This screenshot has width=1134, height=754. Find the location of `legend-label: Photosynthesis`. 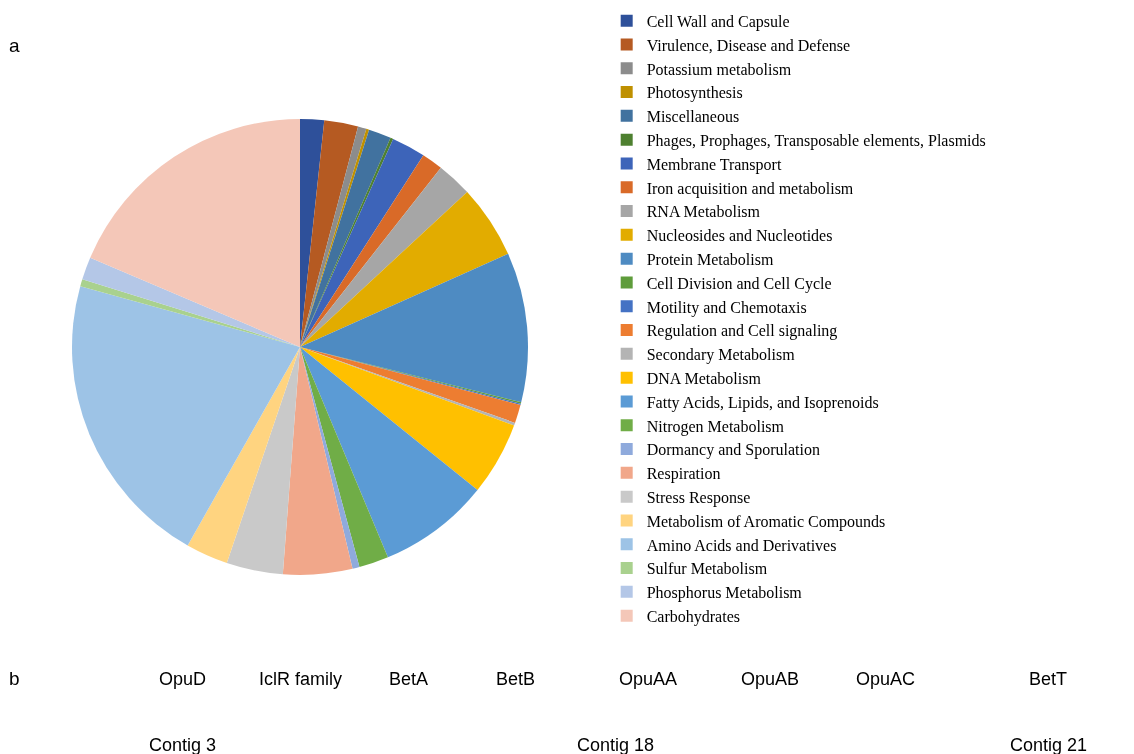

legend-label: Photosynthesis is located at coordinates (694, 93).